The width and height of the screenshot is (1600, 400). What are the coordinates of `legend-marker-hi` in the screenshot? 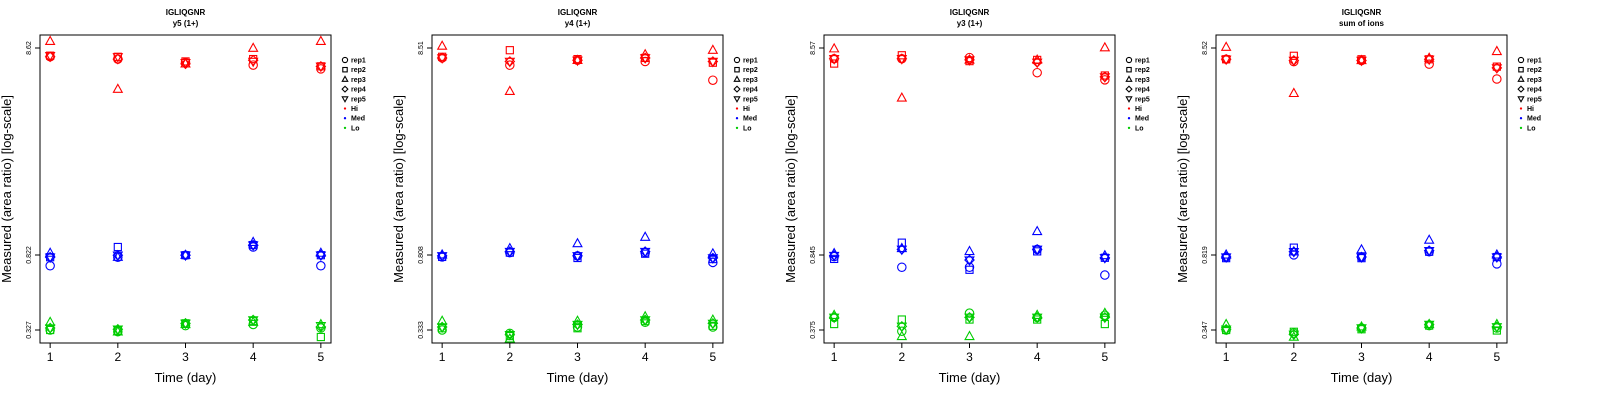 It's located at (737, 108).